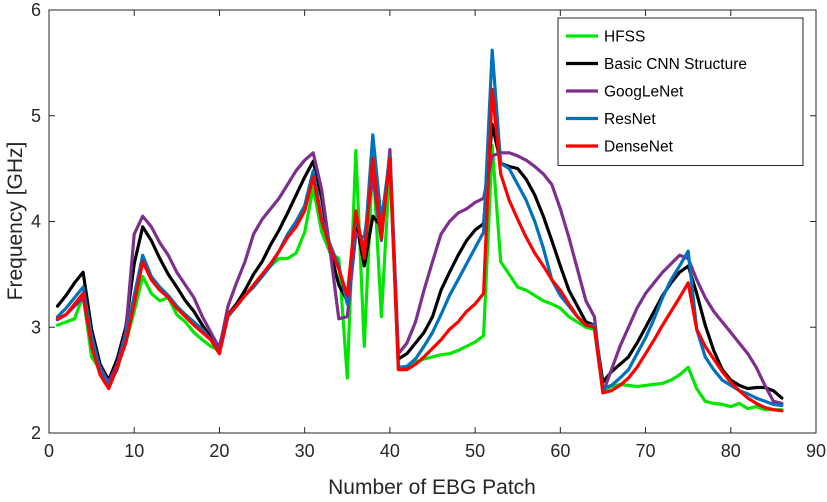  What do you see at coordinates (630, 119) in the screenshot?
I see `legend-label: ResNet` at bounding box center [630, 119].